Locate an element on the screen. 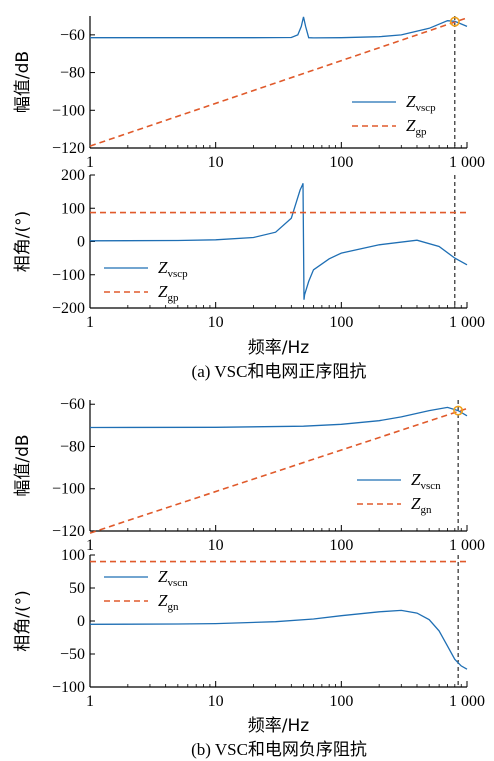 Image resolution: width=494 pixels, height=761 pixels. caption-b: (b) VSC和电网负序阻抗 is located at coordinates (279, 749).